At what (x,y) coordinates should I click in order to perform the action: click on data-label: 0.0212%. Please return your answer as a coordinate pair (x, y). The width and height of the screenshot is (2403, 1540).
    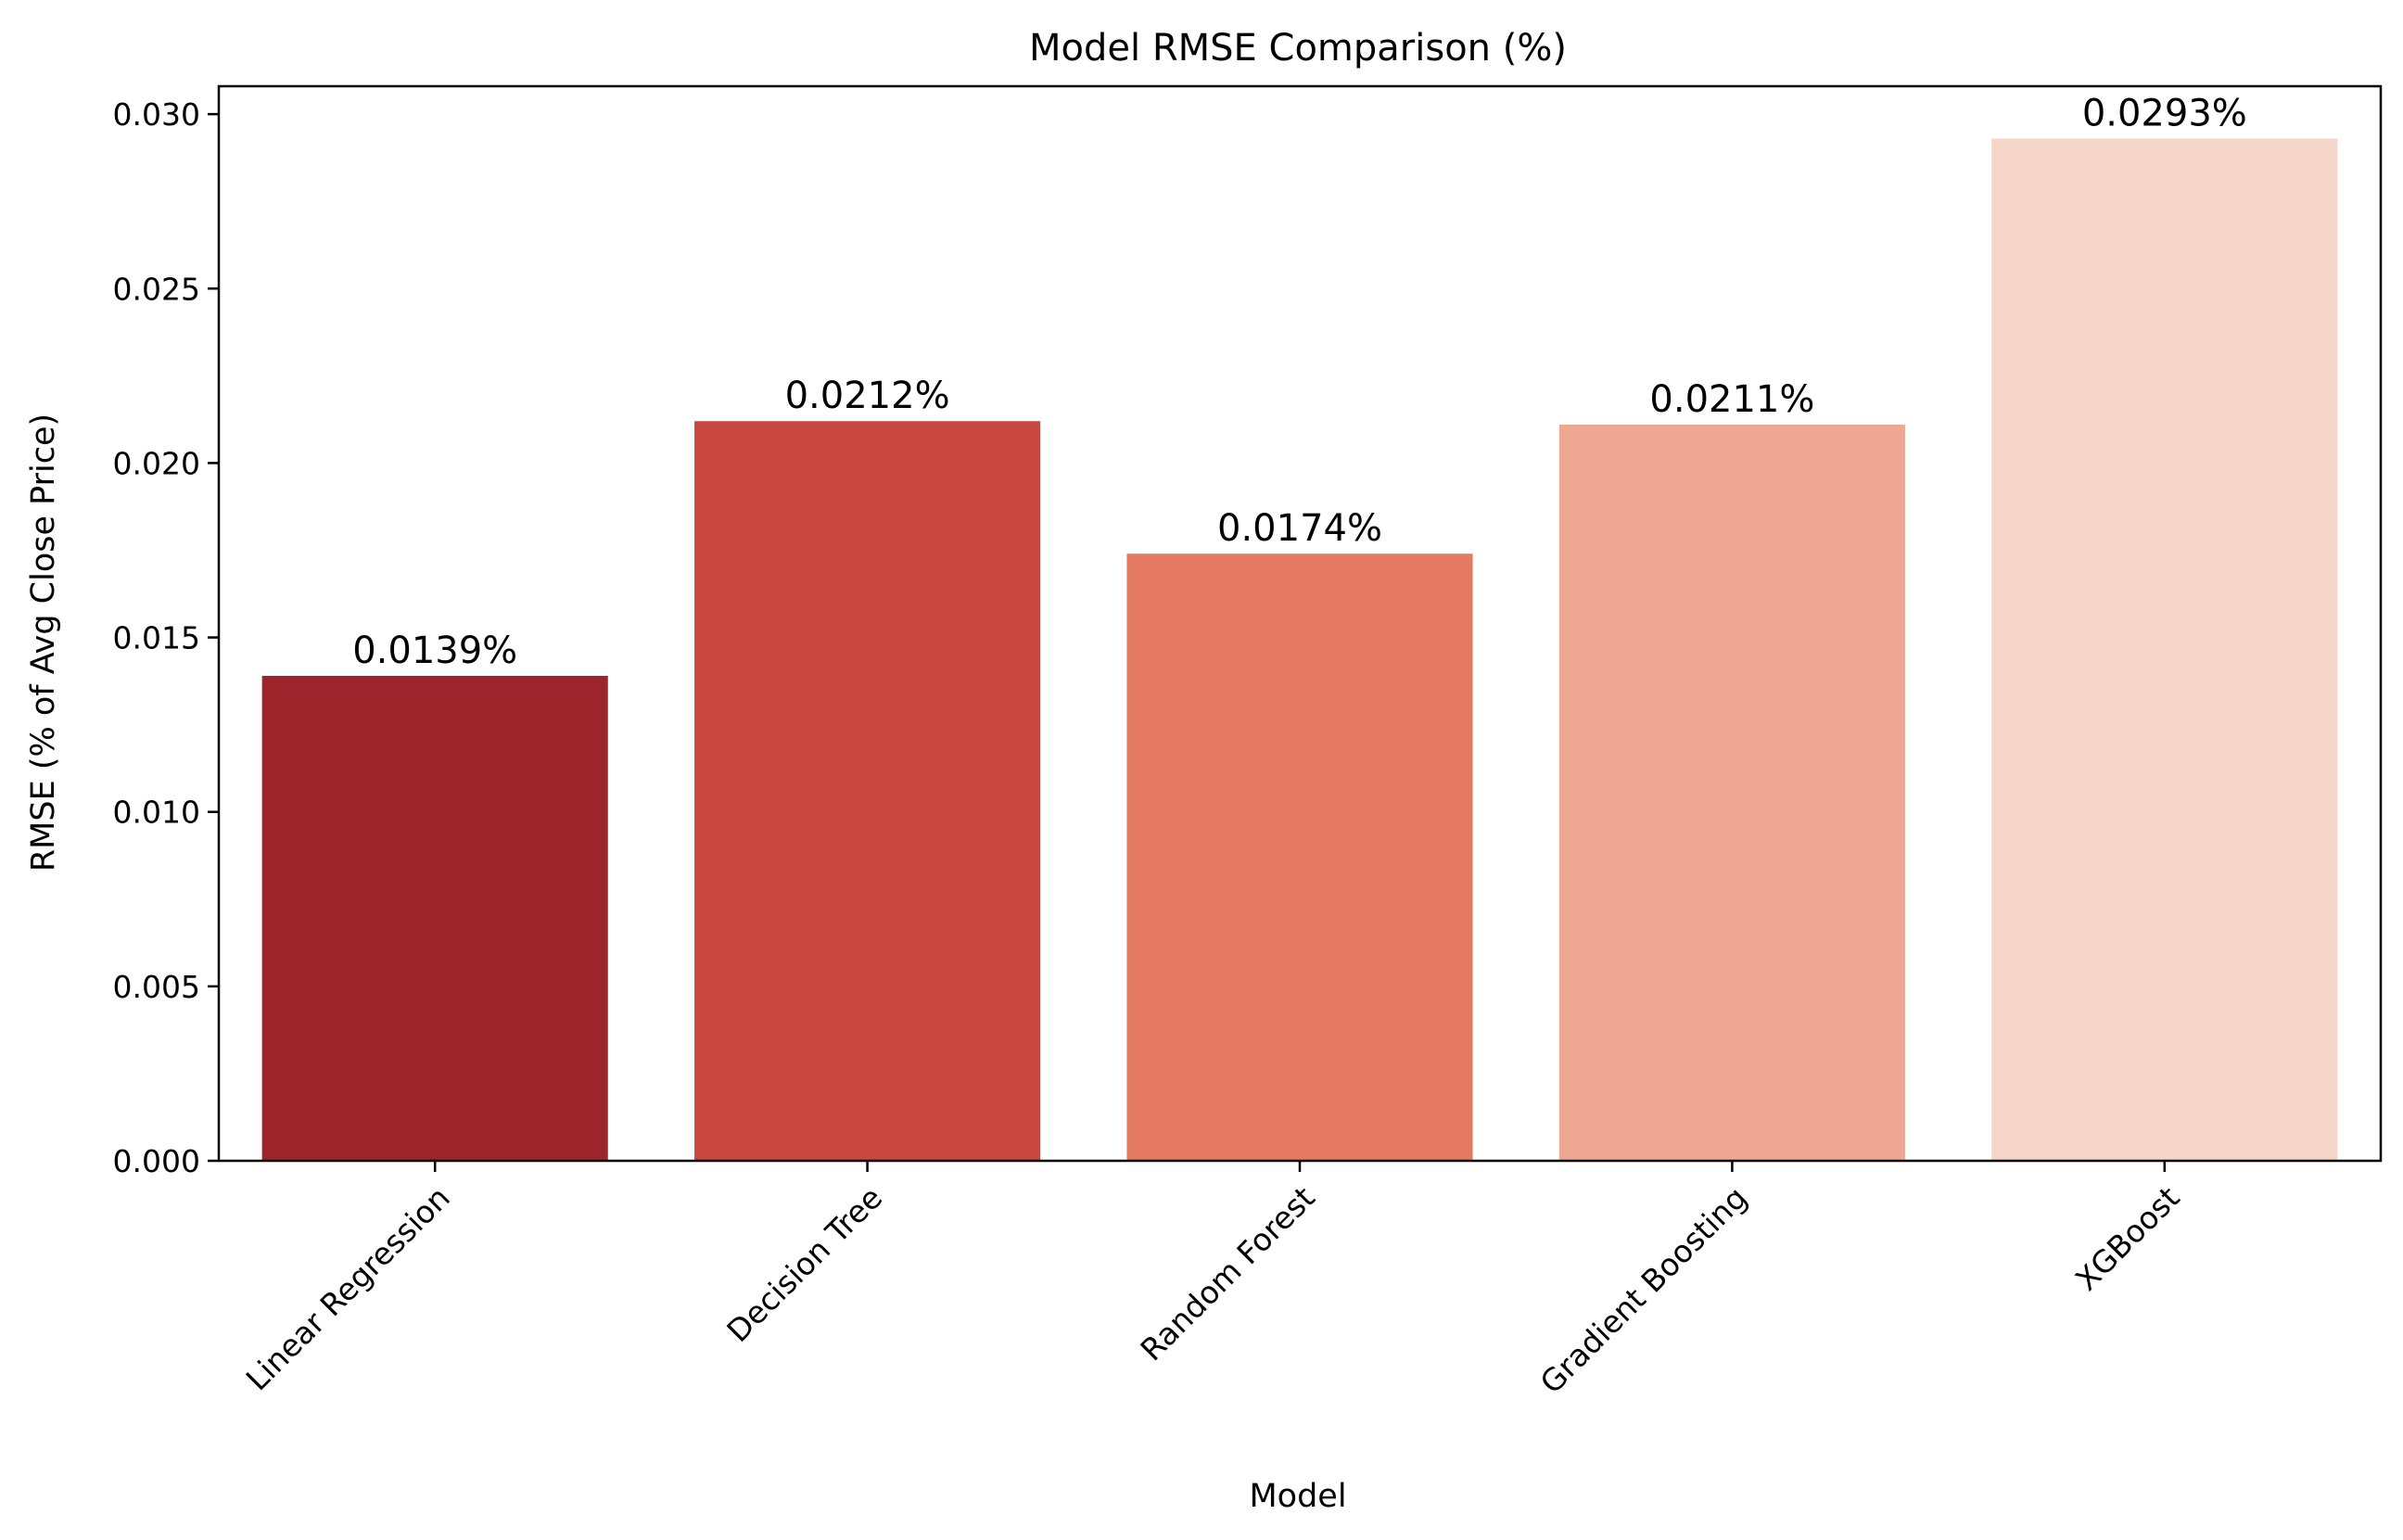
    Looking at the image, I should click on (867, 396).